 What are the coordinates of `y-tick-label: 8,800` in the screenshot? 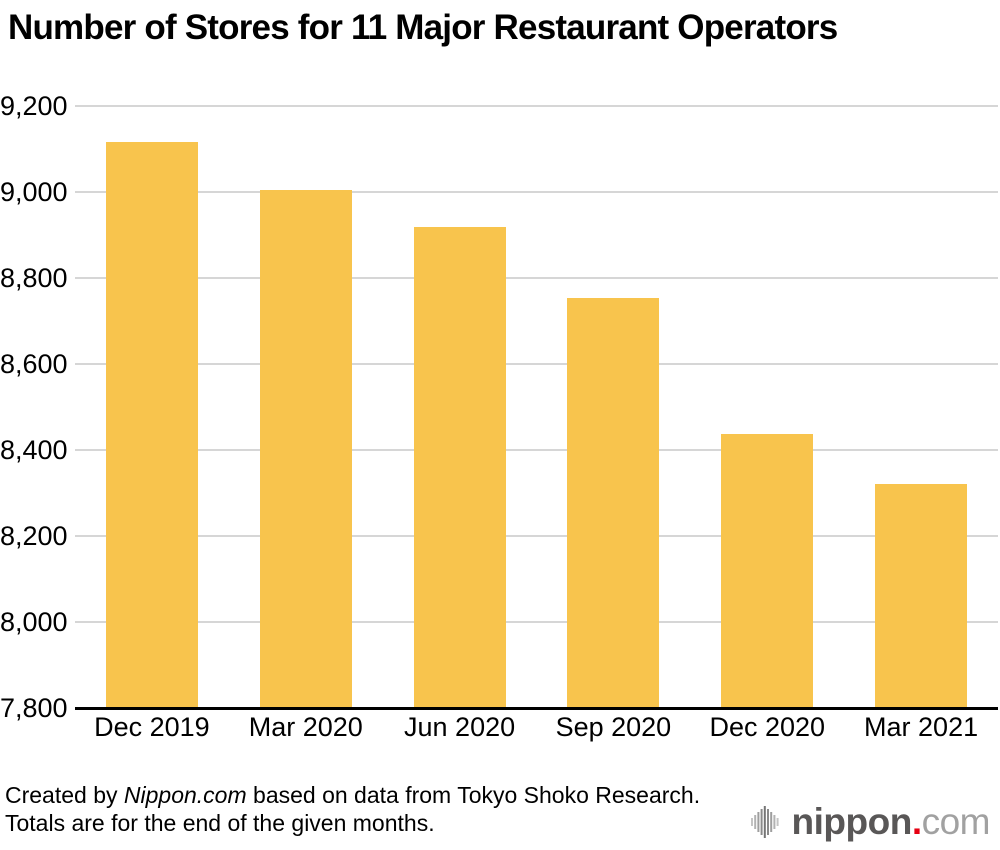 It's located at (34, 278).